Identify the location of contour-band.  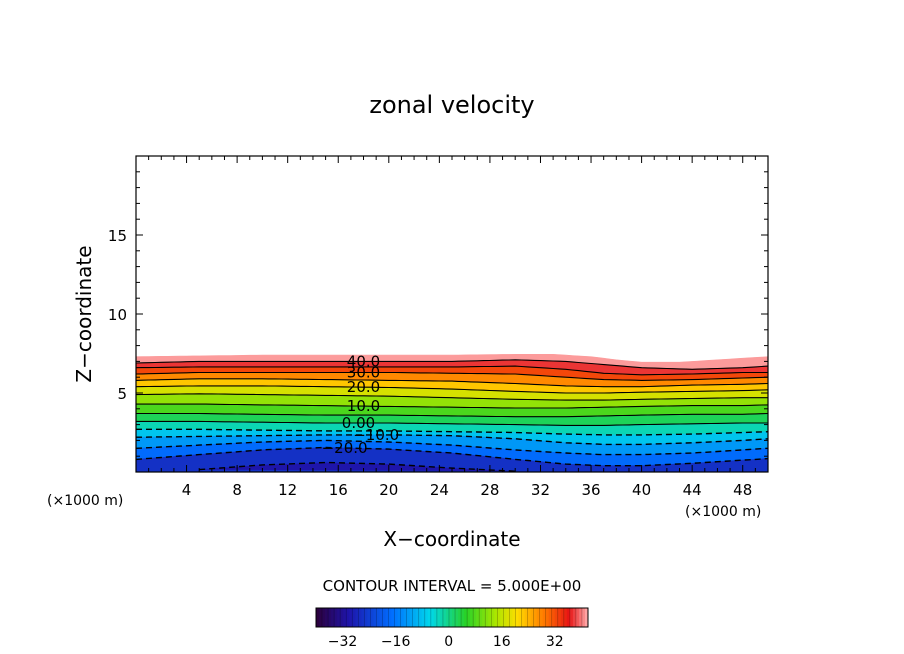
(357, 467).